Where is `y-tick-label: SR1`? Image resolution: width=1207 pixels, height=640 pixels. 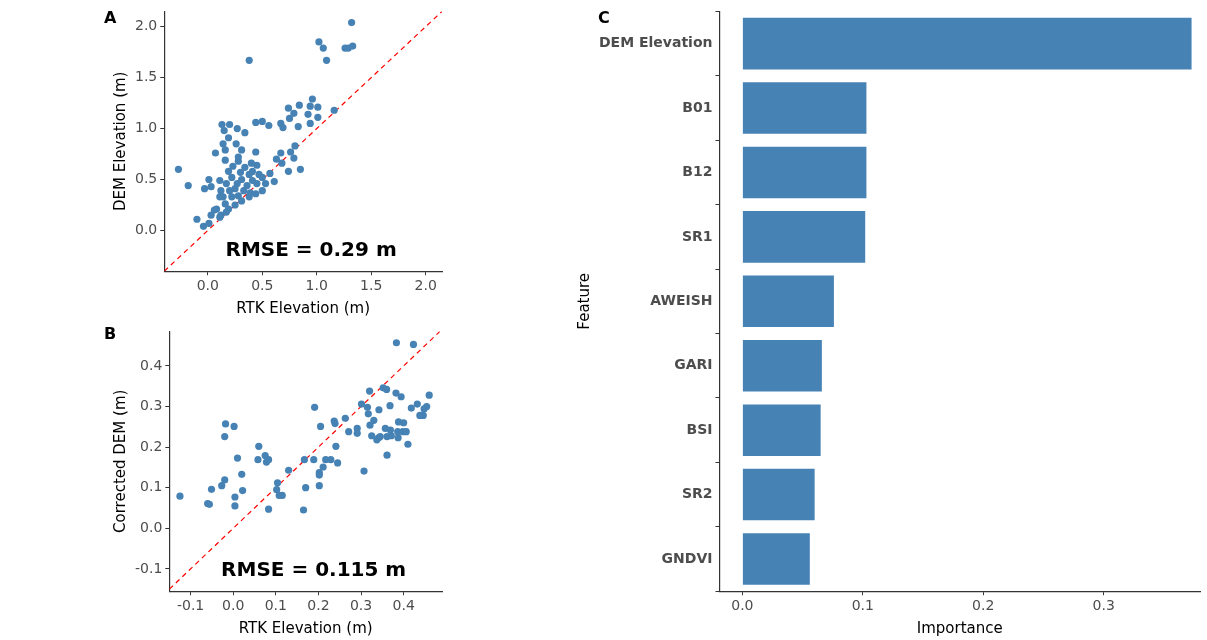
y-tick-label: SR1 is located at coordinates (697, 235).